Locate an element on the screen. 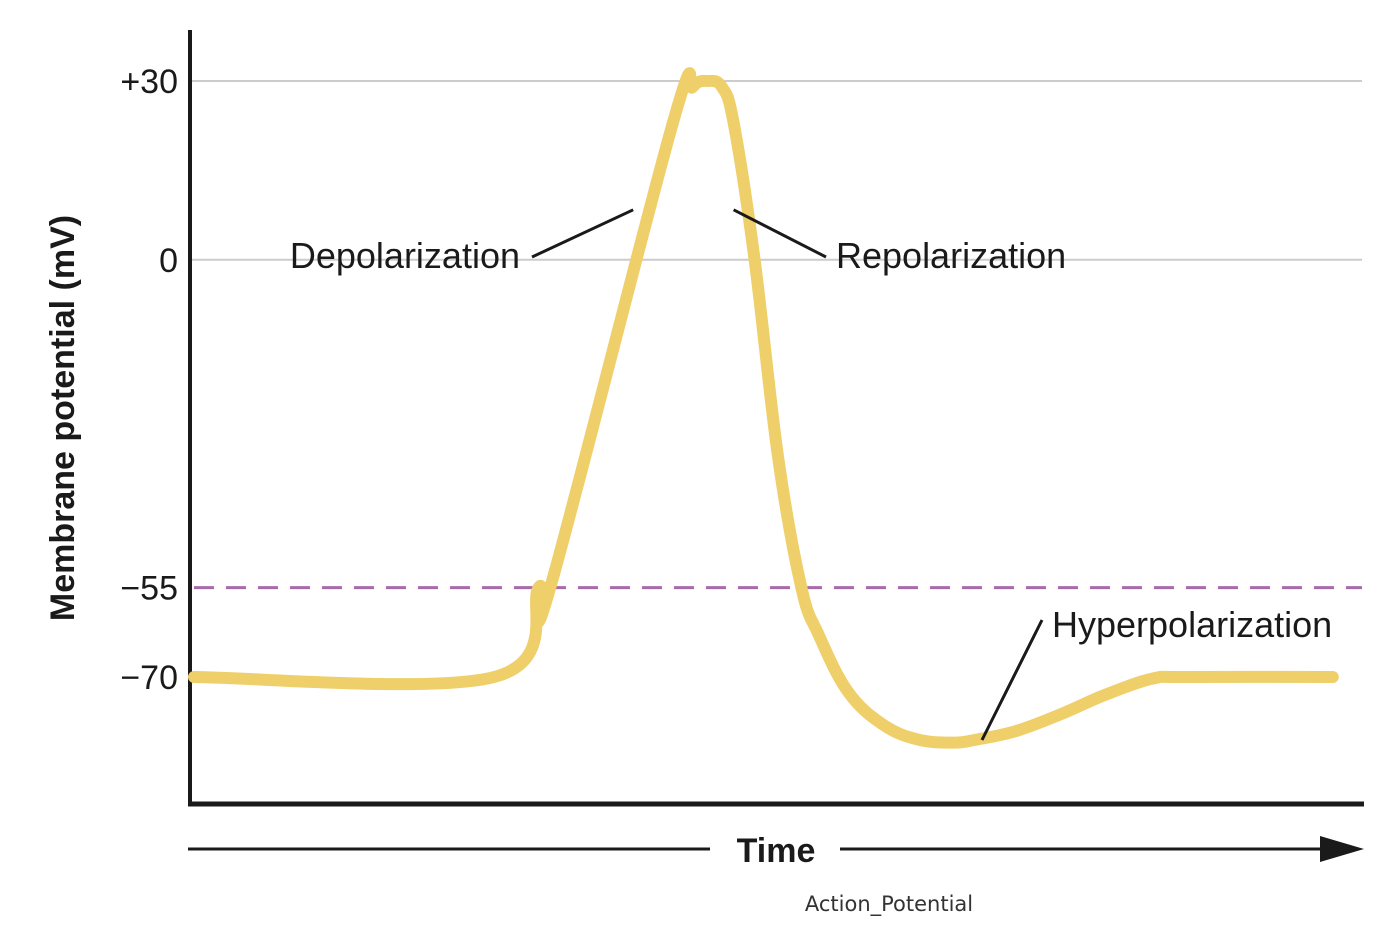 The image size is (1398, 930). y-tick-label: +30 is located at coordinates (149, 82).